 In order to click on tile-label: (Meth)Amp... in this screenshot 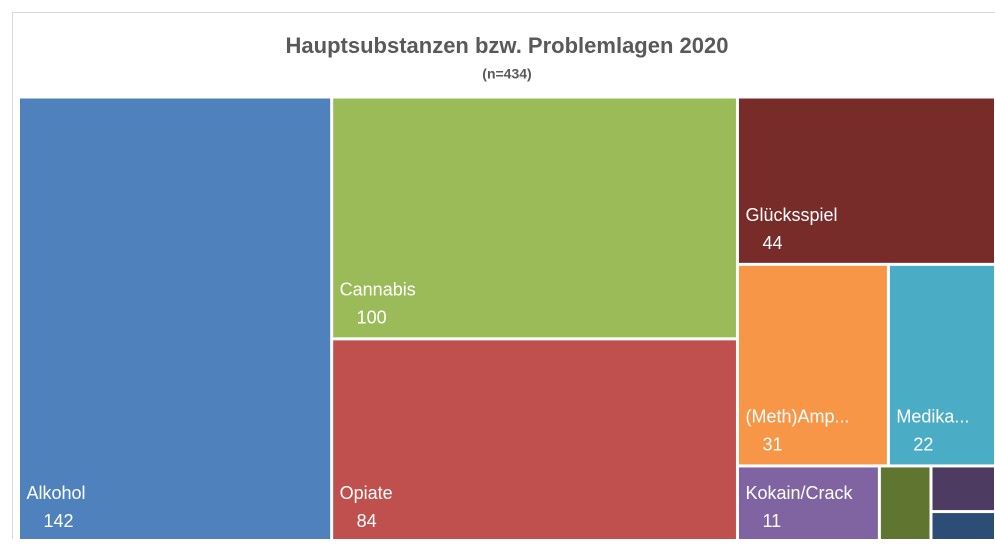, I will do `click(797, 417)`.